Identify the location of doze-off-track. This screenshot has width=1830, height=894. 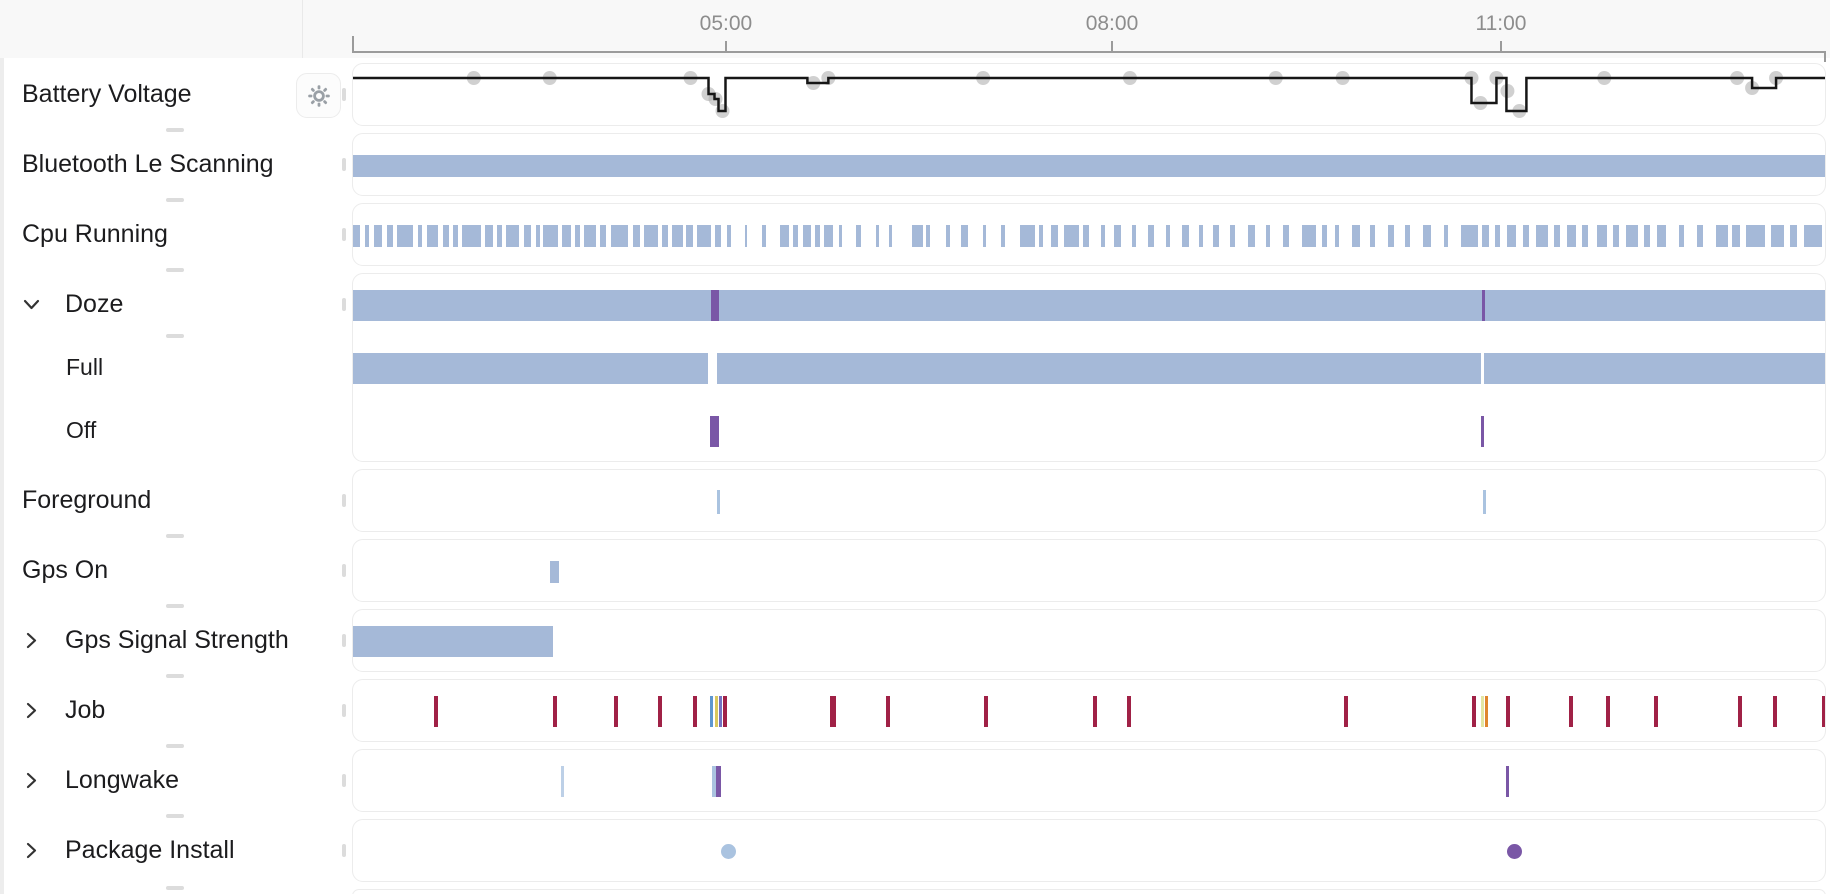
(1089, 430).